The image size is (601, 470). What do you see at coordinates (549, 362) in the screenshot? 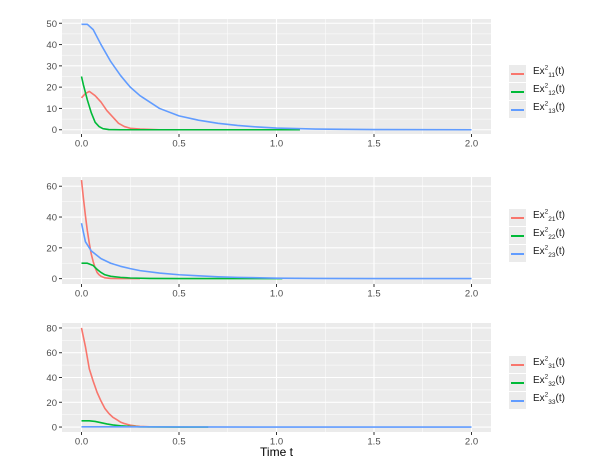
I see `legend-label: Ex231(t)` at bounding box center [549, 362].